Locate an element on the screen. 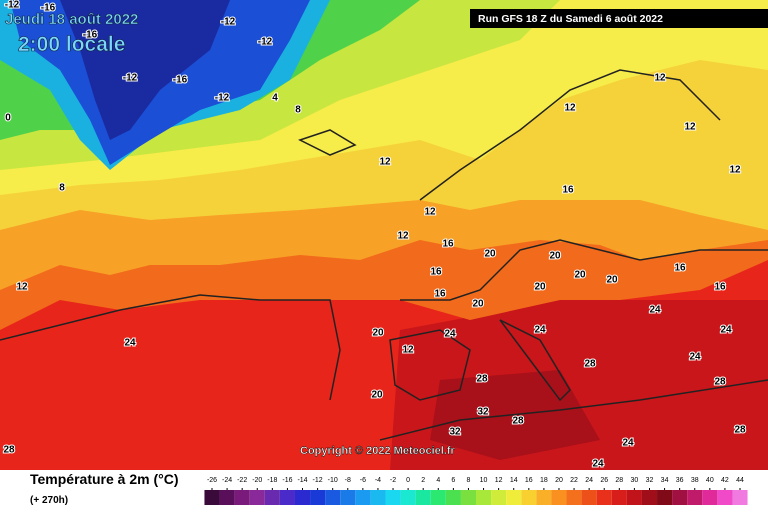 The height and width of the screenshot is (512, 768). scale-tick-label: 14 is located at coordinates (514, 480).